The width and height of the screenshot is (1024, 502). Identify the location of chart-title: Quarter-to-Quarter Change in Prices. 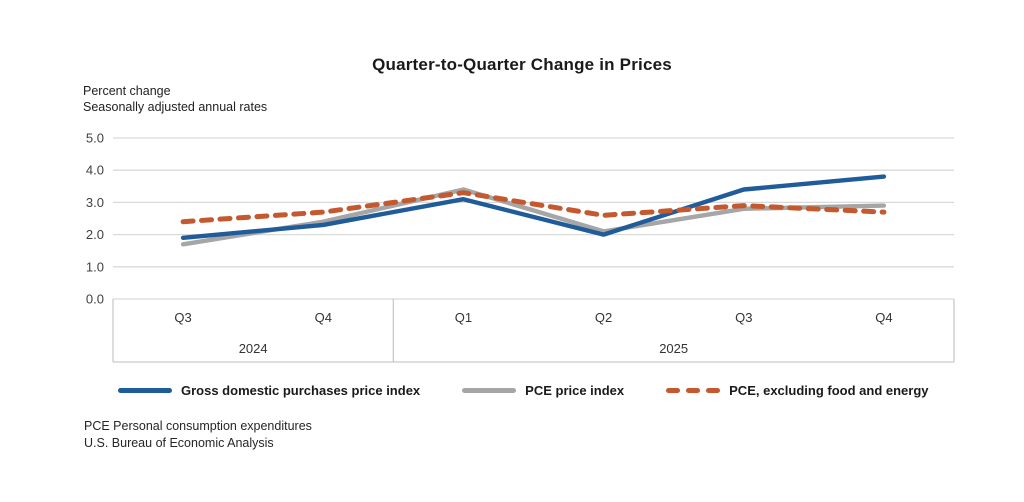
(522, 64).